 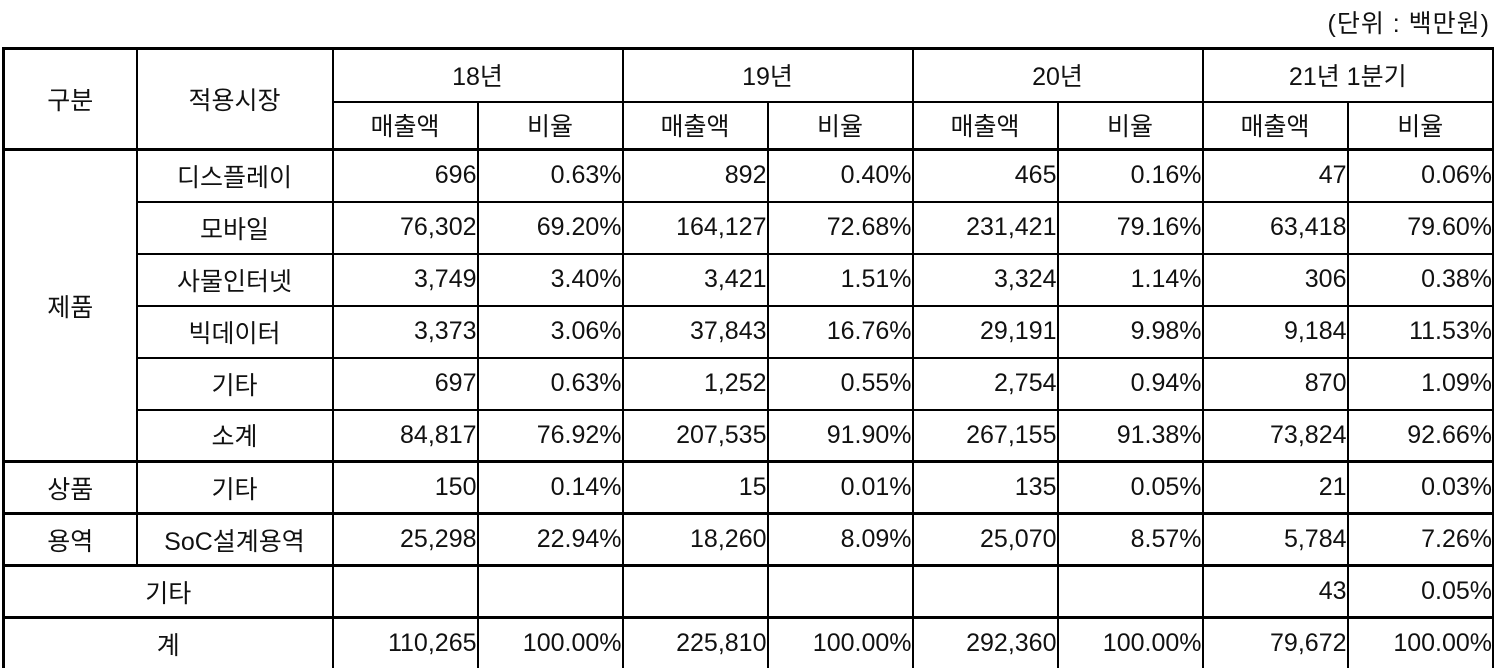 What do you see at coordinates (1130, 125) in the screenshot?
I see `header-ratio-20: 비율` at bounding box center [1130, 125].